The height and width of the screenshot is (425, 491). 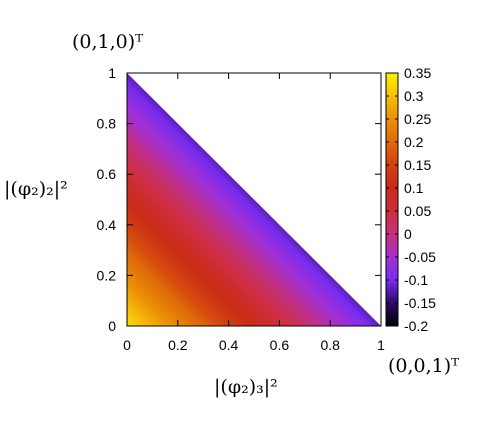 I want to click on x-axis-label: |(φ₂)₃|², so click(x=246, y=387).